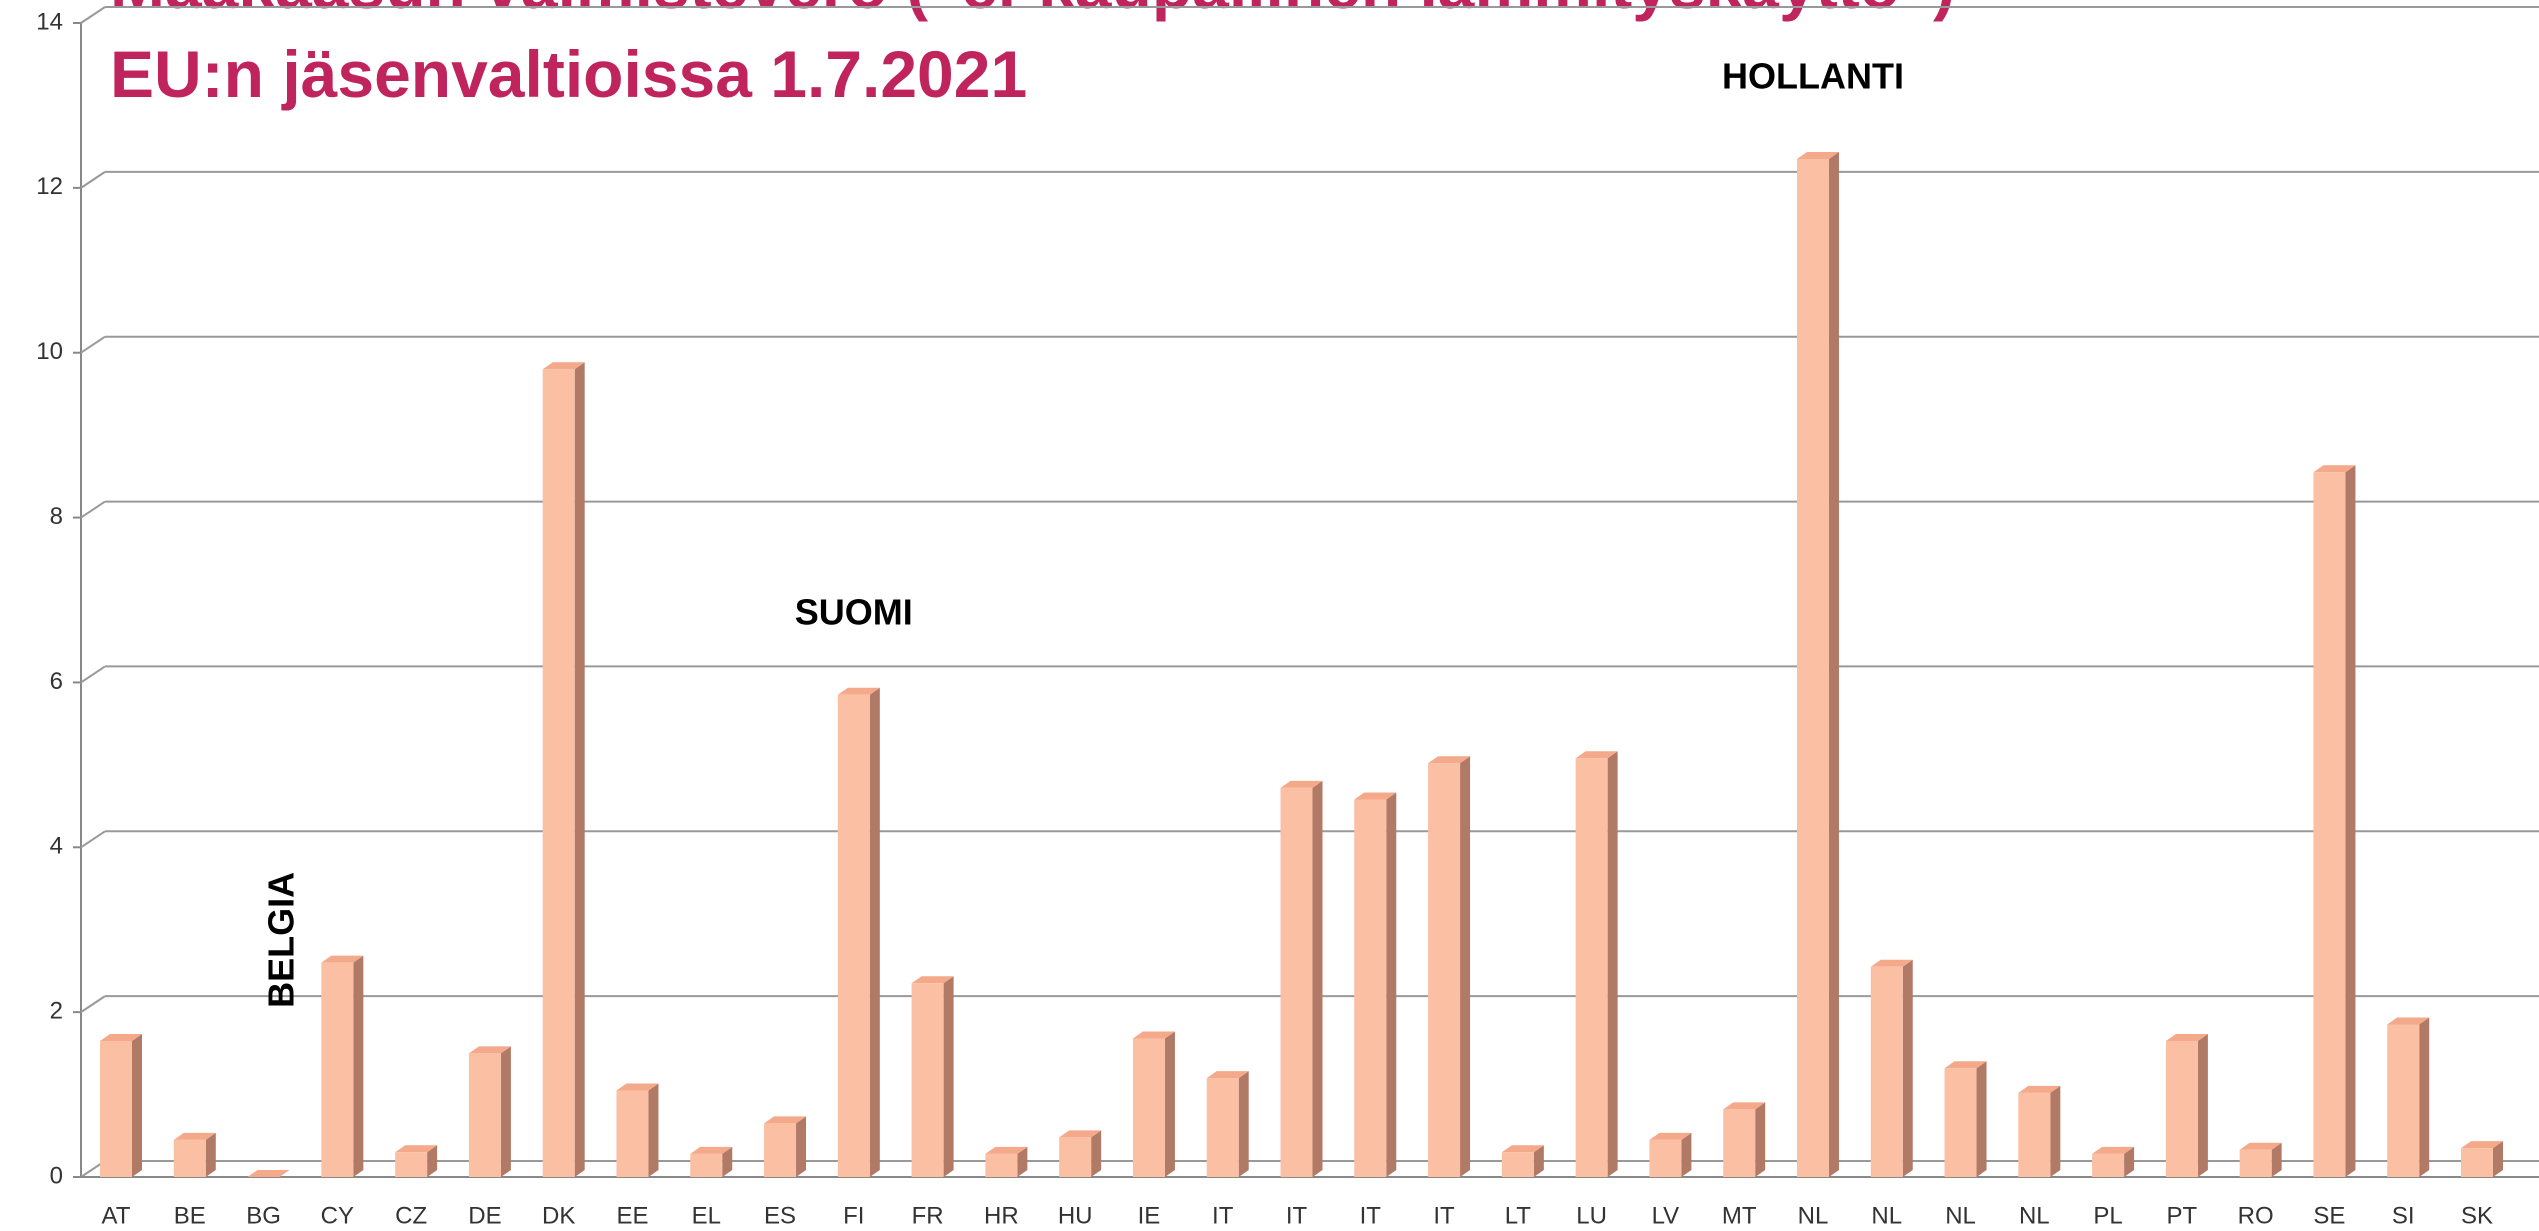 The image size is (2539, 1231). I want to click on annotation: HOLLANTI, so click(1813, 76).